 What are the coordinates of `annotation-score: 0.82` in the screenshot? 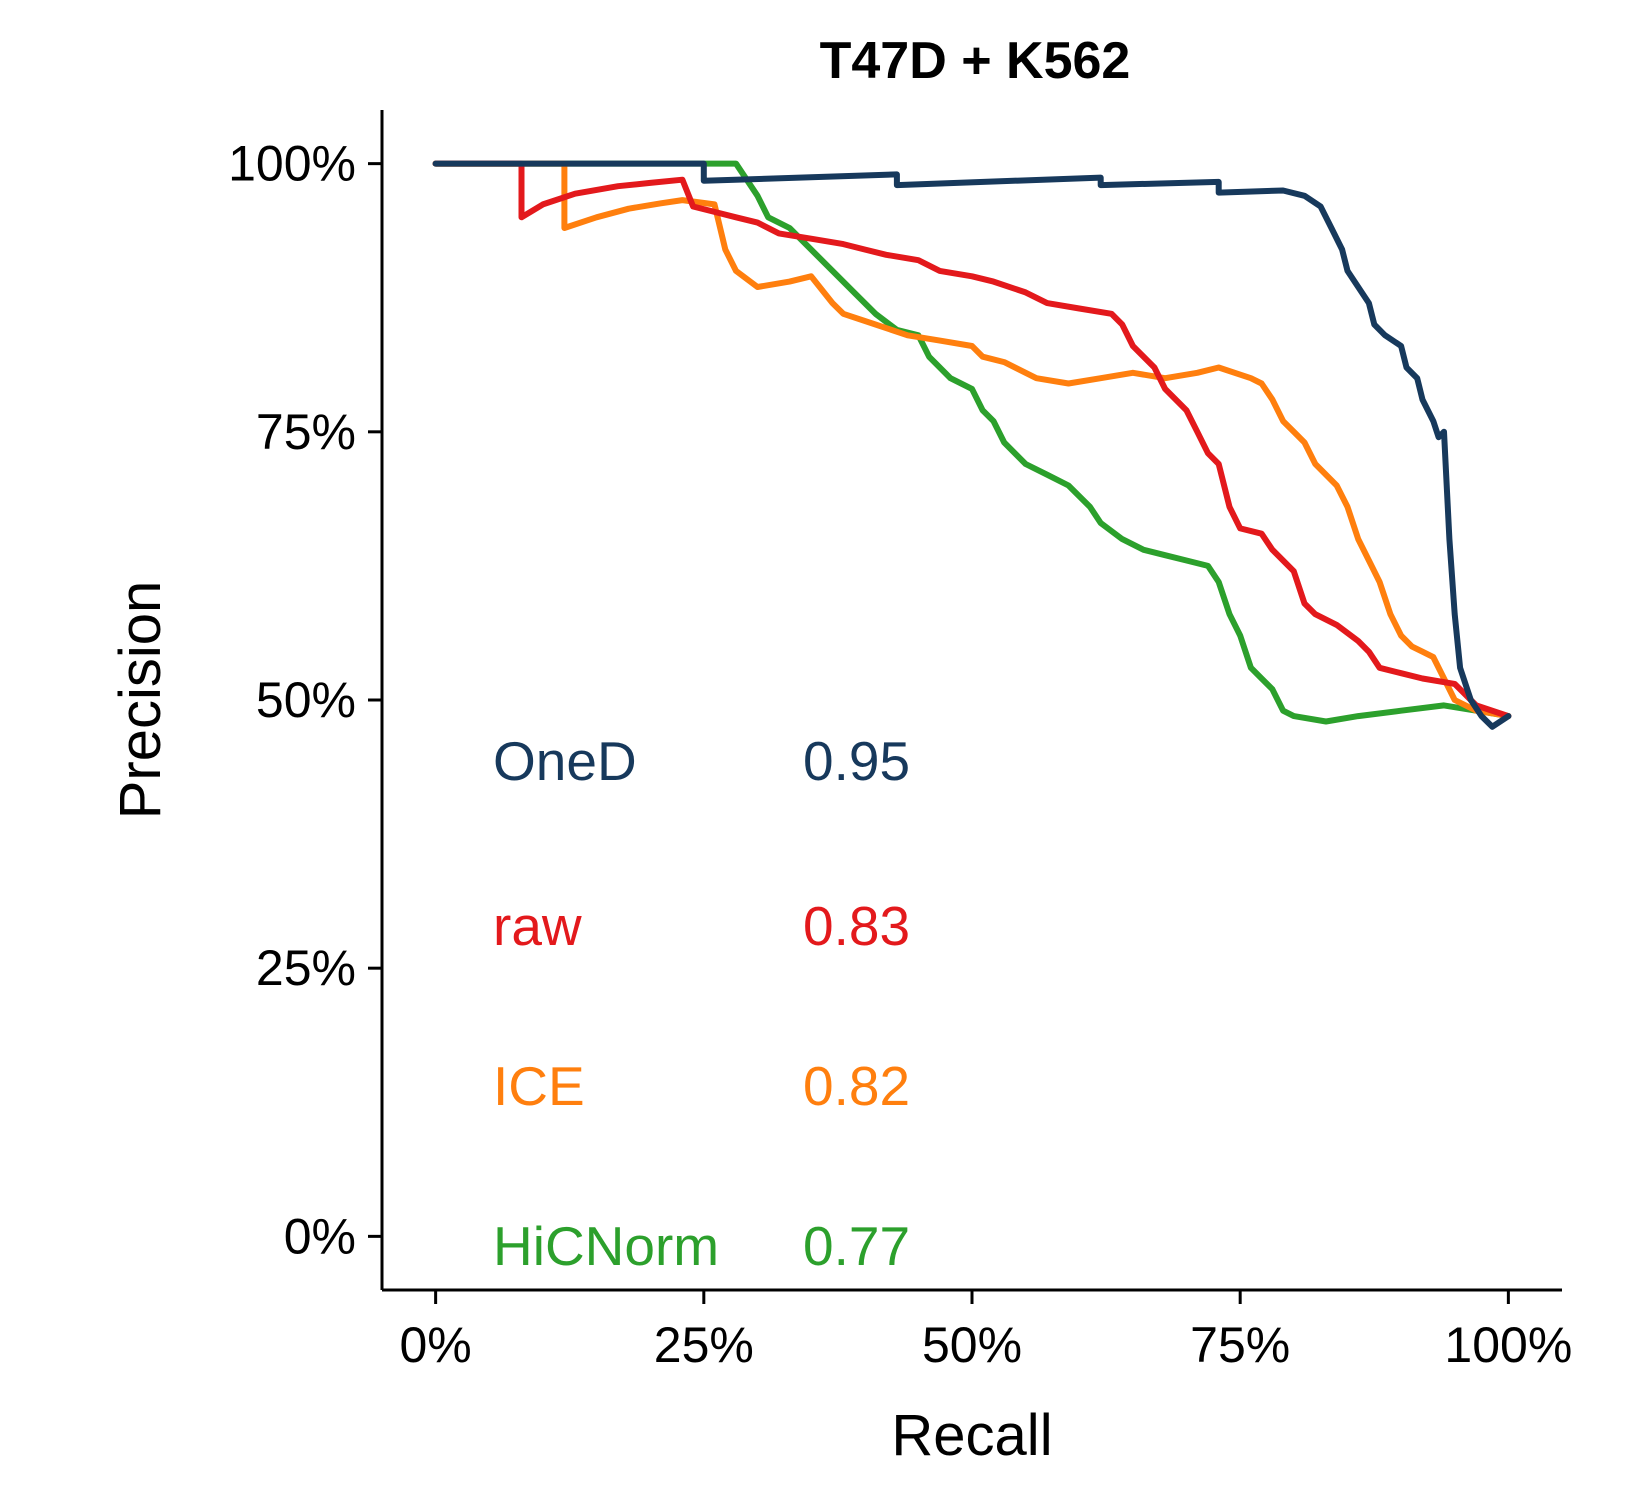 It's located at (856, 1086).